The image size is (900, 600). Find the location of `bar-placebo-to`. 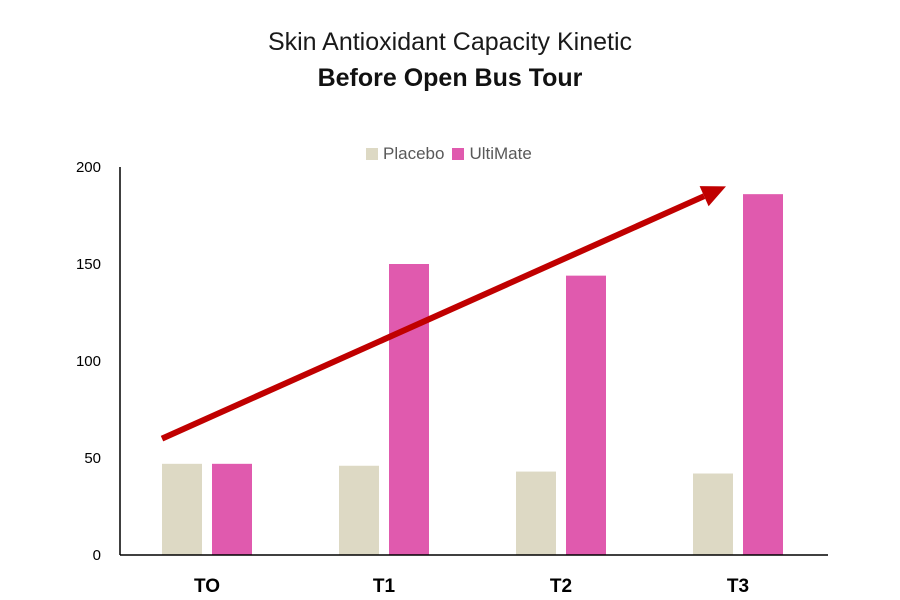

bar-placebo-to is located at coordinates (182, 509).